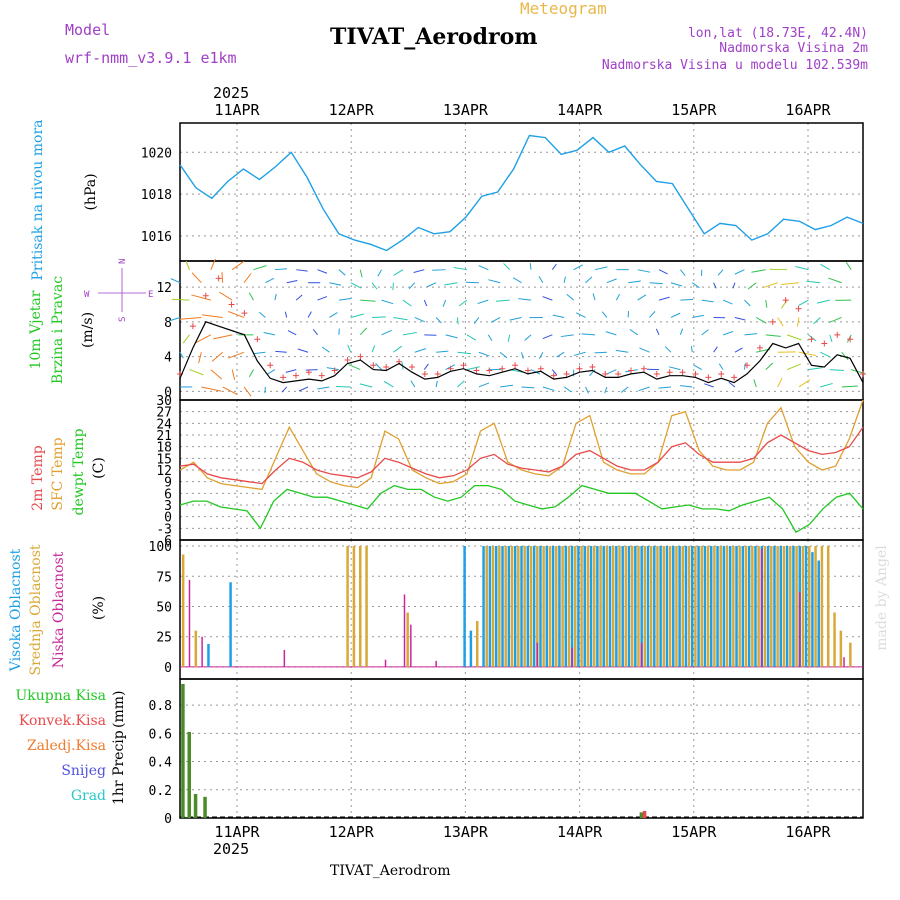  Describe the element at coordinates (156, 195) in the screenshot. I see `pressure-y-ticks: 1016 1018 1020` at that location.